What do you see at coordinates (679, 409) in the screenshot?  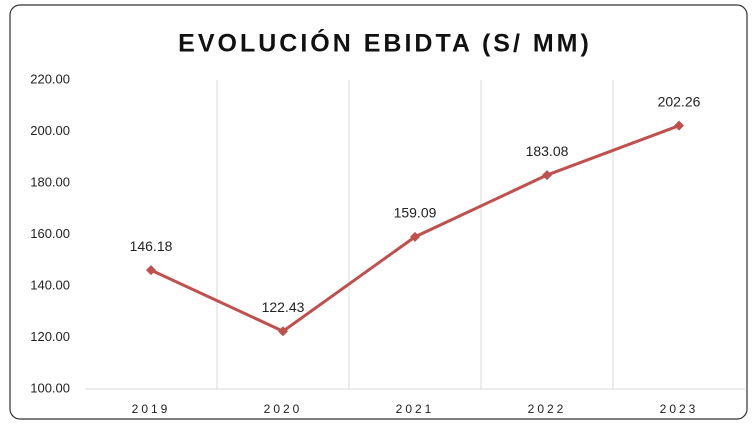 I see `x-tick-label: 2023` at bounding box center [679, 409].